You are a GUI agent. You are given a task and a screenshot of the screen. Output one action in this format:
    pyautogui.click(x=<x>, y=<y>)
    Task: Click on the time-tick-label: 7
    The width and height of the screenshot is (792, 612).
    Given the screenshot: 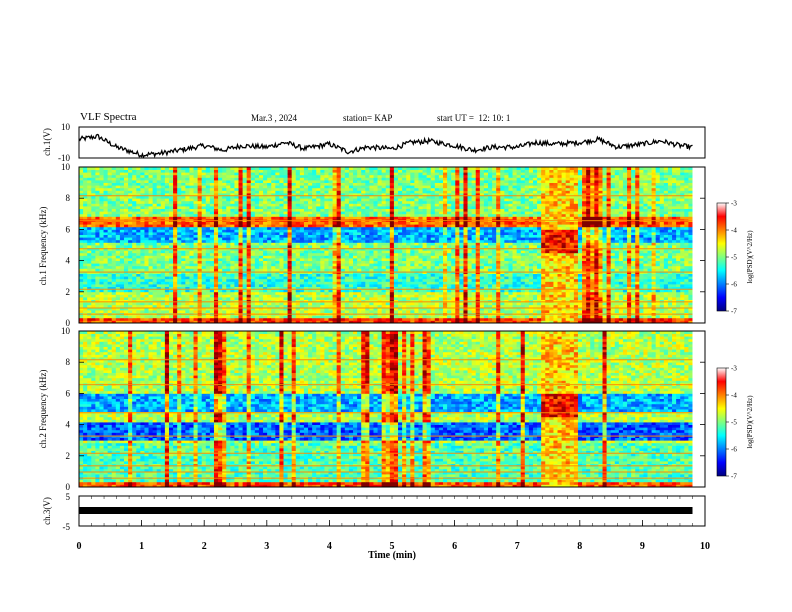 What is the action you would take?
    pyautogui.click(x=517, y=546)
    